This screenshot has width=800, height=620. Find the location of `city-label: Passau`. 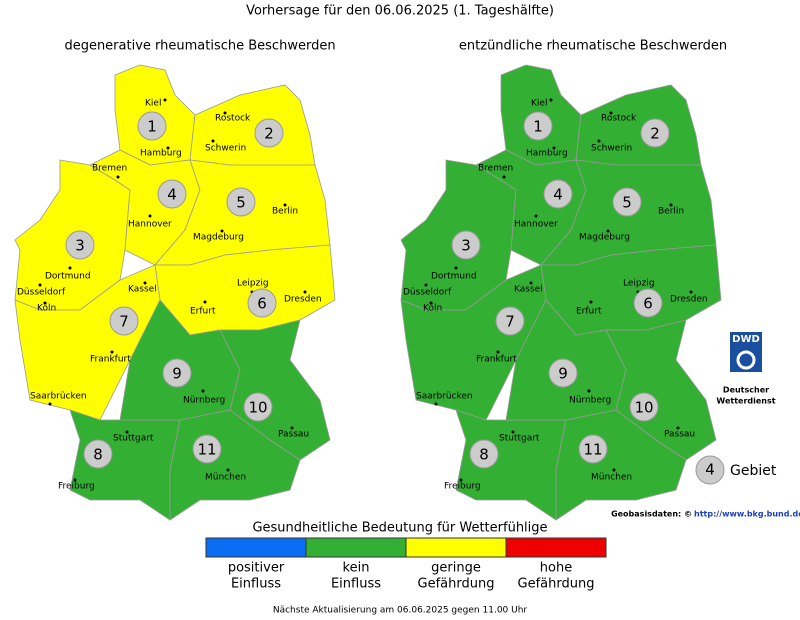

city-label: Passau is located at coordinates (293, 435).